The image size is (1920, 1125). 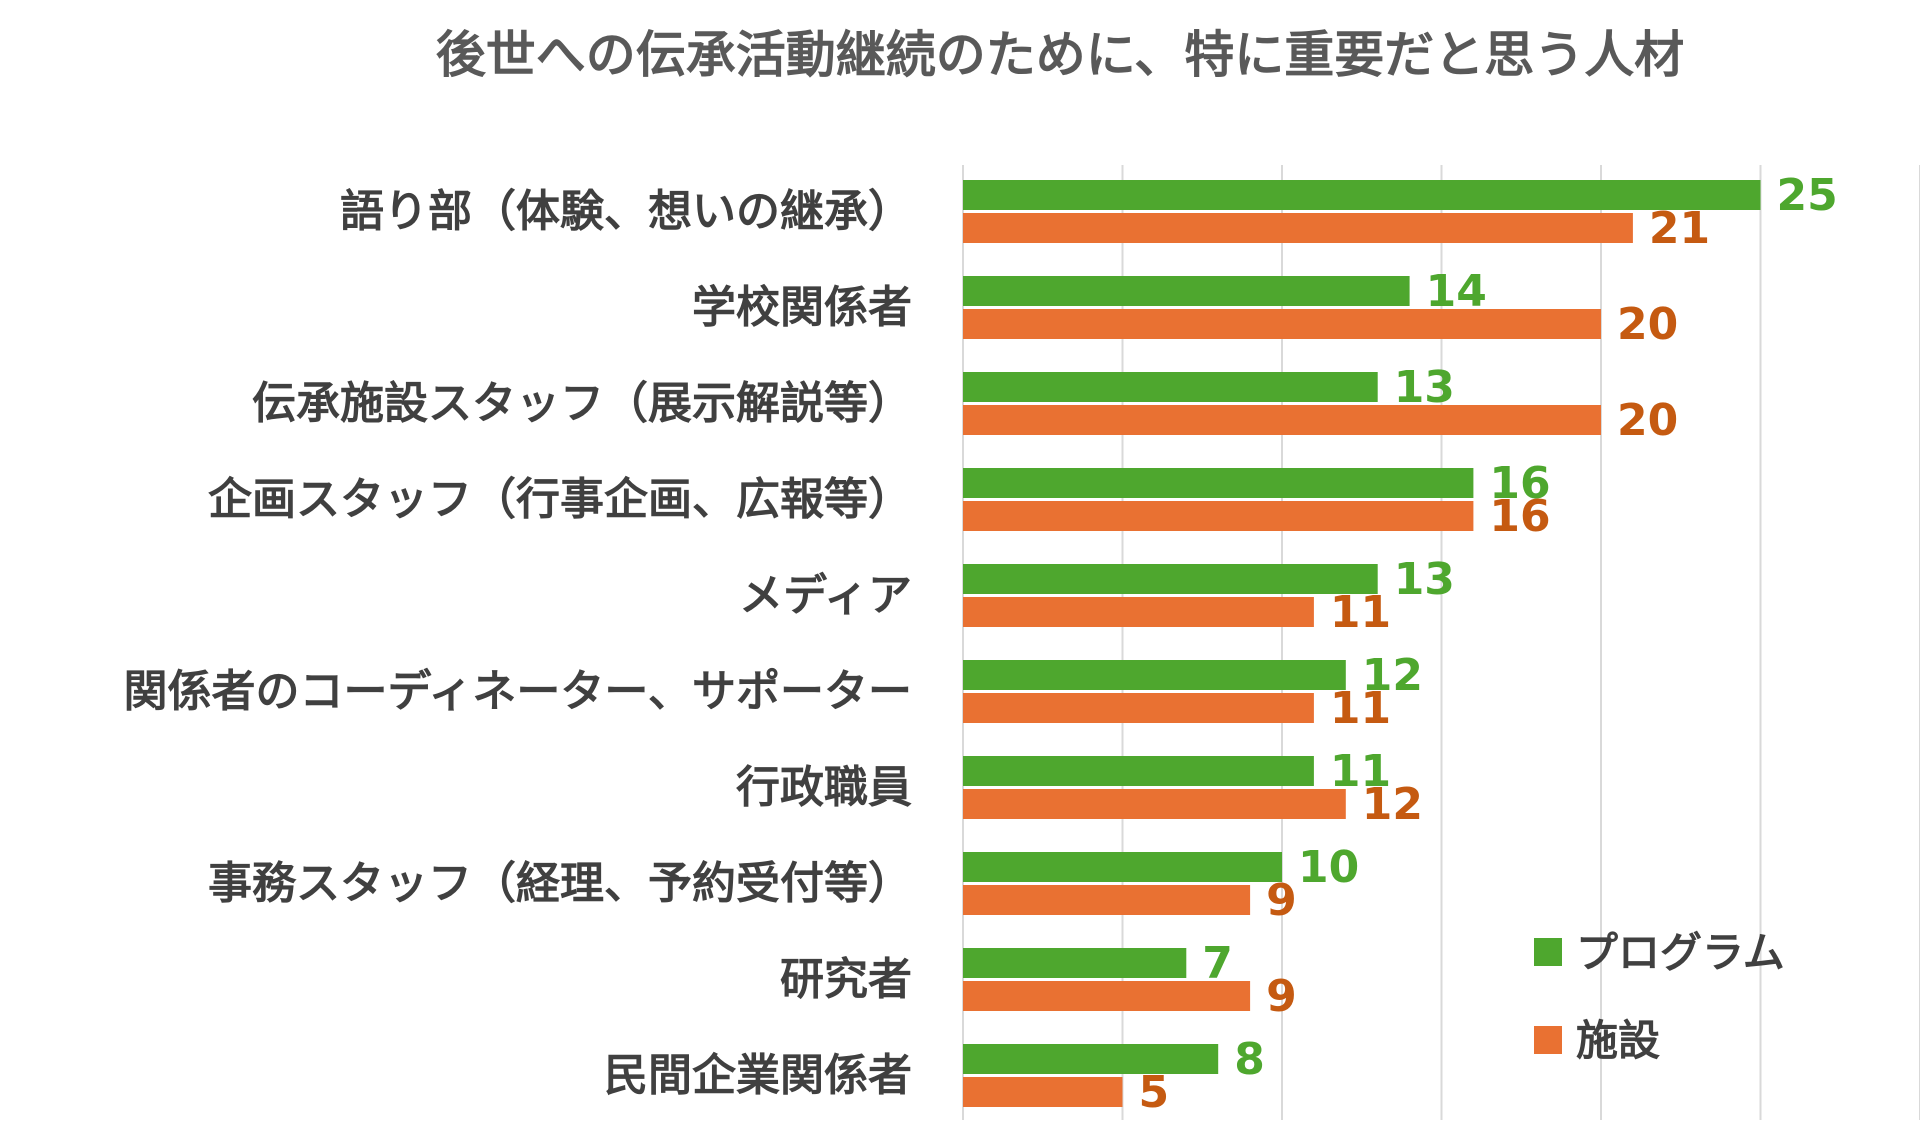 What do you see at coordinates (824, 787) in the screenshot?
I see `category-label: 行政職員` at bounding box center [824, 787].